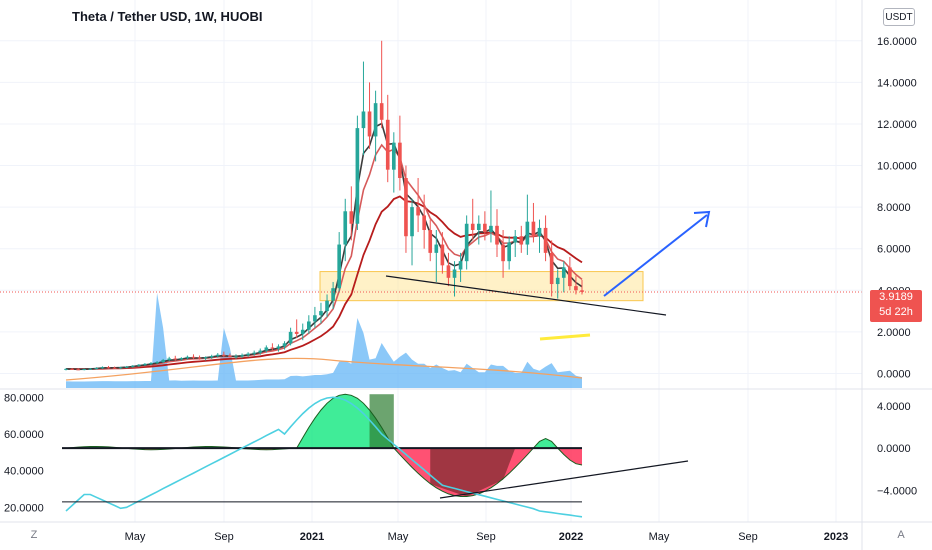 Image resolution: width=932 pixels, height=550 pixels. What do you see at coordinates (896, 312) in the screenshot?
I see `bar-countdown: 5d 22h` at bounding box center [896, 312].